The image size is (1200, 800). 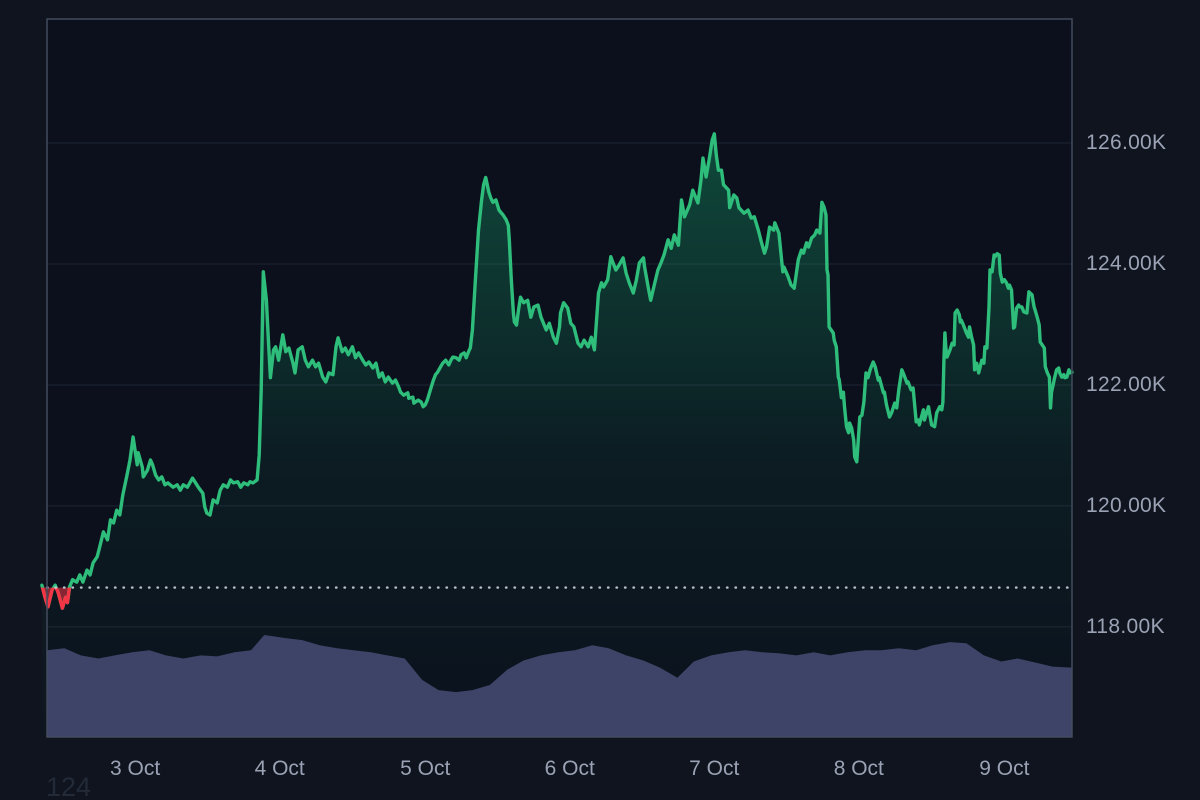 I want to click on clipped-bottom-left-text: 124, so click(x=69, y=786).